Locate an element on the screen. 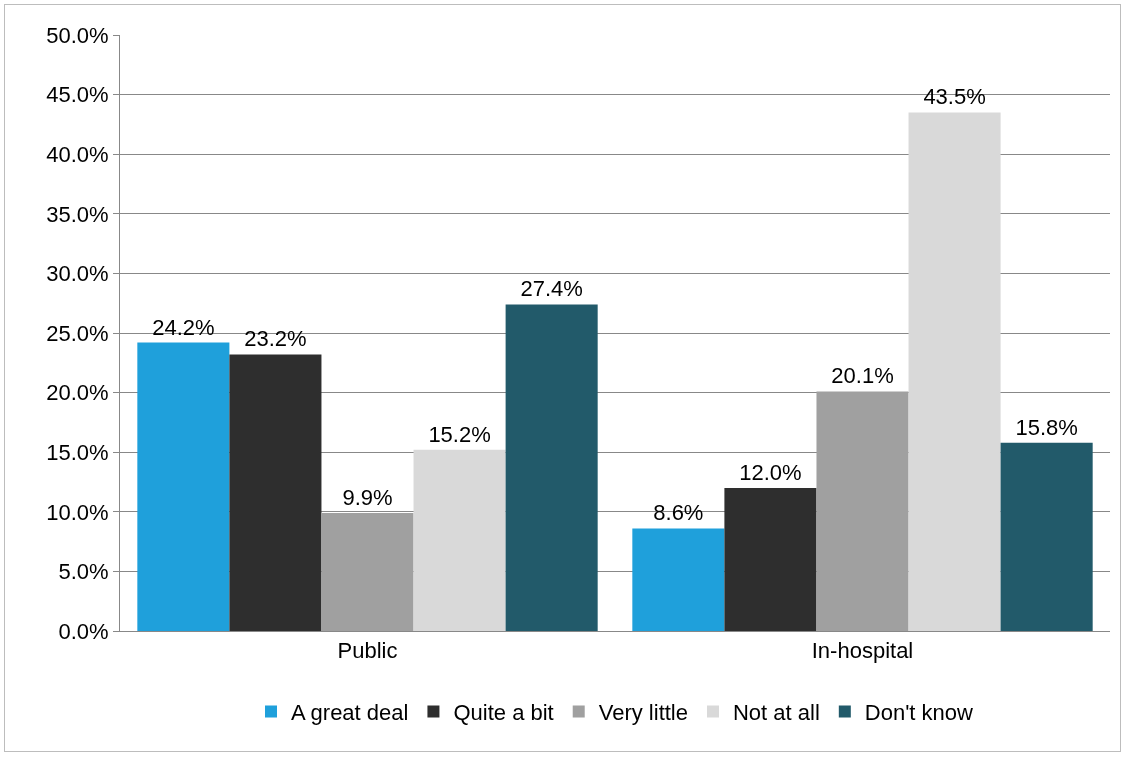  y-tick-label: 25.0% is located at coordinates (77, 333).